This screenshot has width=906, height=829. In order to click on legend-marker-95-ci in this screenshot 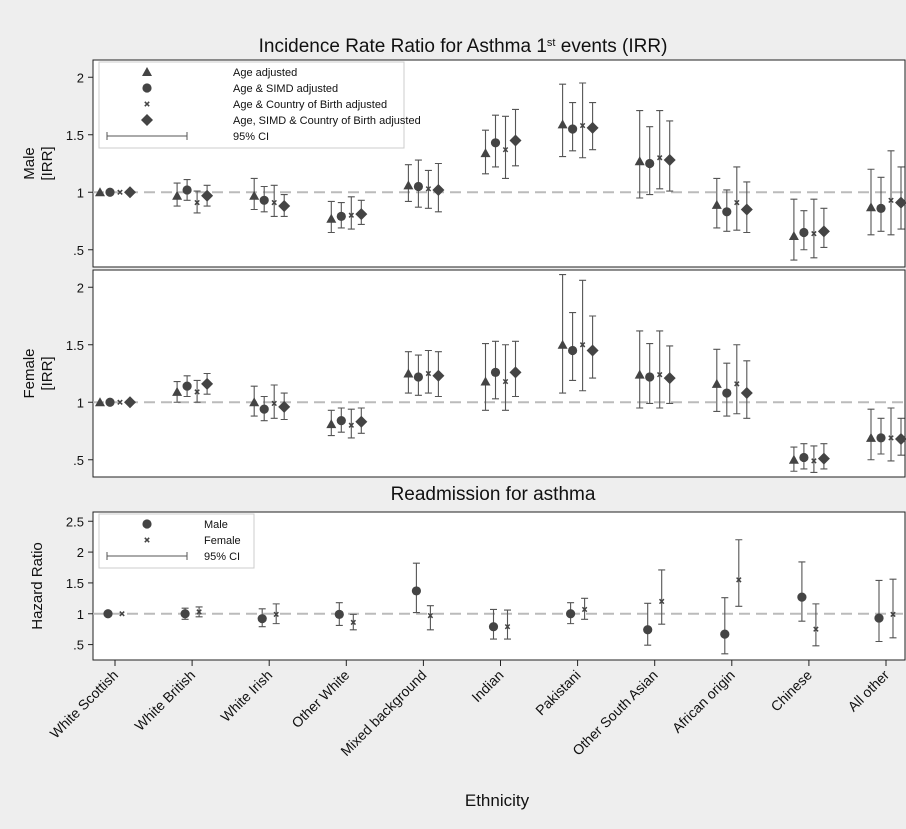, I will do `click(147, 136)`.